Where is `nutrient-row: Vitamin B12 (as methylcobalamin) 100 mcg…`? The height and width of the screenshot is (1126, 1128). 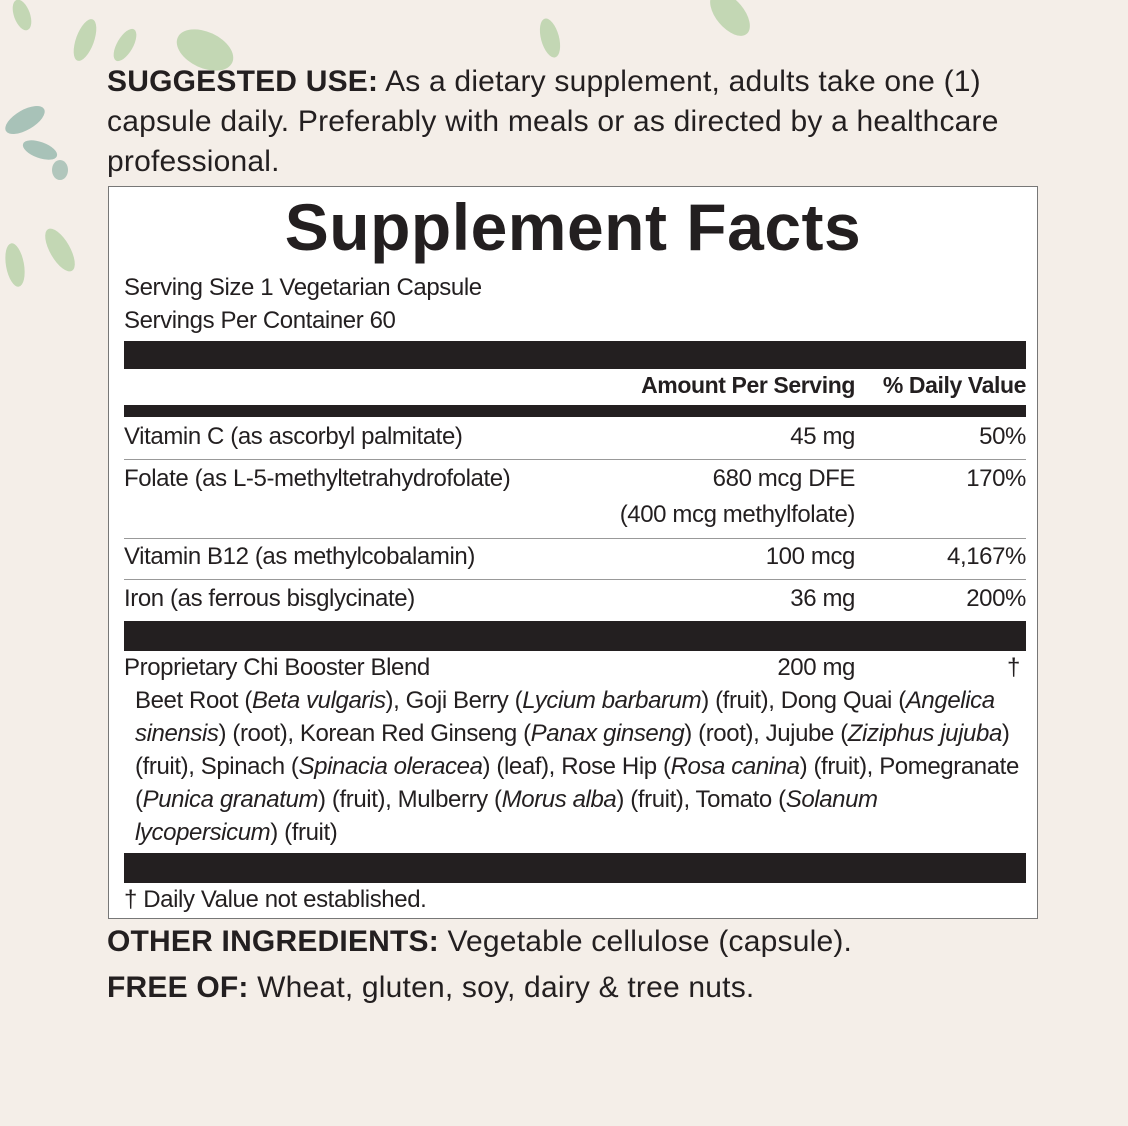 nutrient-row: Vitamin B12 (as methylcobalamin) 100 mcg… is located at coordinates (575, 558).